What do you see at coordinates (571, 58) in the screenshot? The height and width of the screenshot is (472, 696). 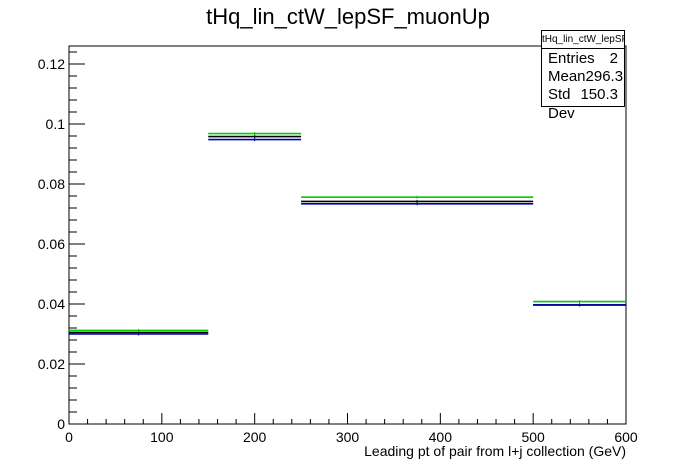 I see `stats-label: Entries` at bounding box center [571, 58].